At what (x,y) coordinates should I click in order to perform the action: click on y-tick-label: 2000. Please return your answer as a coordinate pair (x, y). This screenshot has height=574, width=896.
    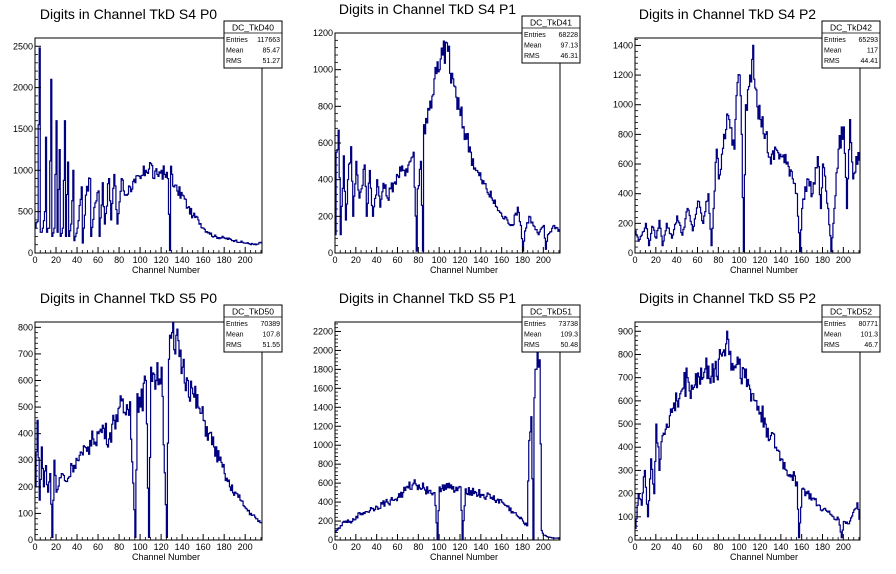
    Looking at the image, I should click on (323, 350).